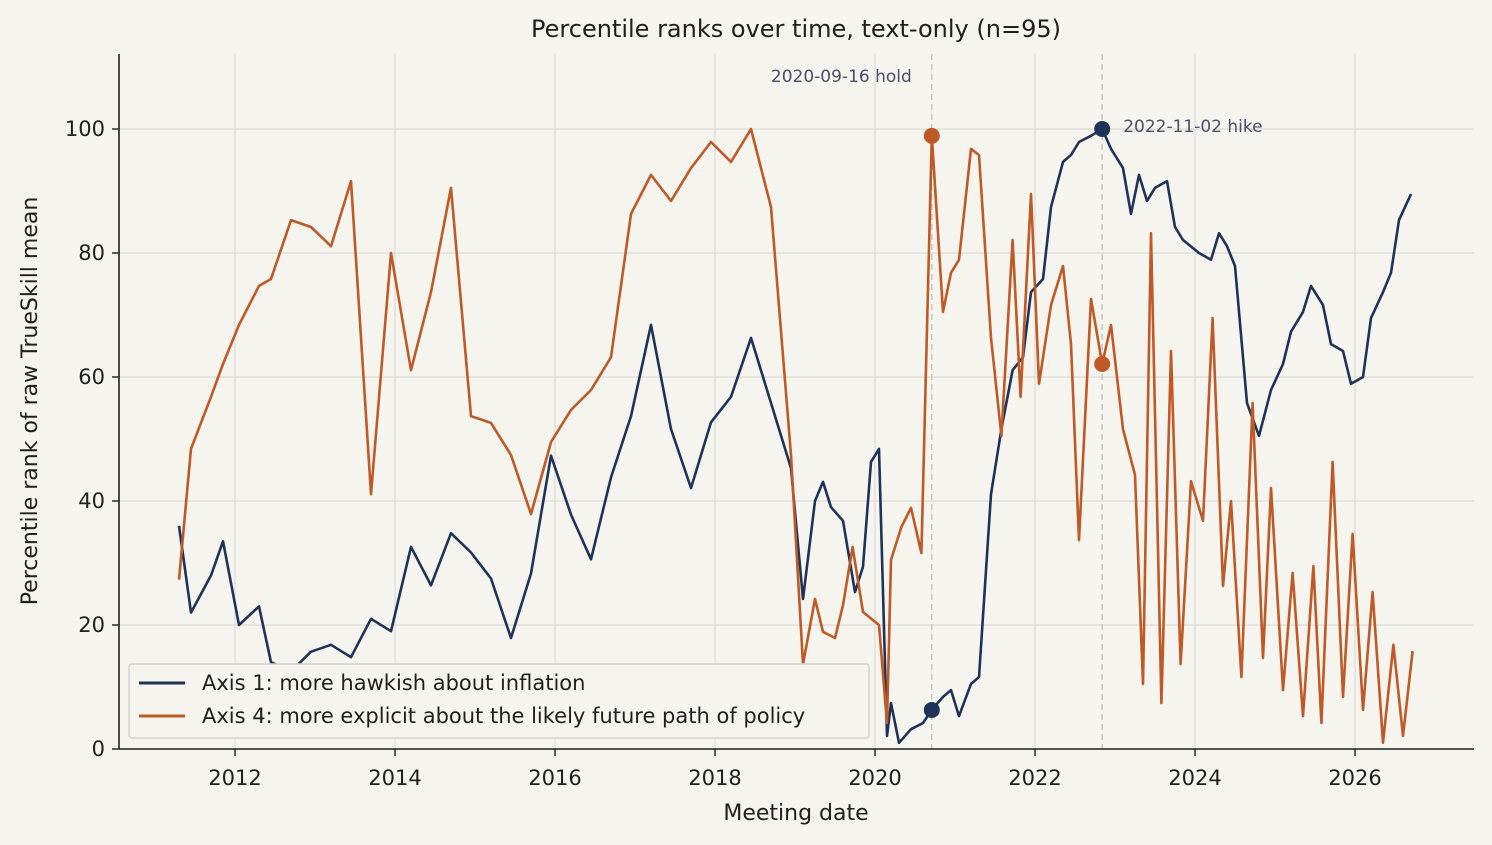  I want to click on y-ticks: 0 20 40 60 80 100, so click(92, 439).